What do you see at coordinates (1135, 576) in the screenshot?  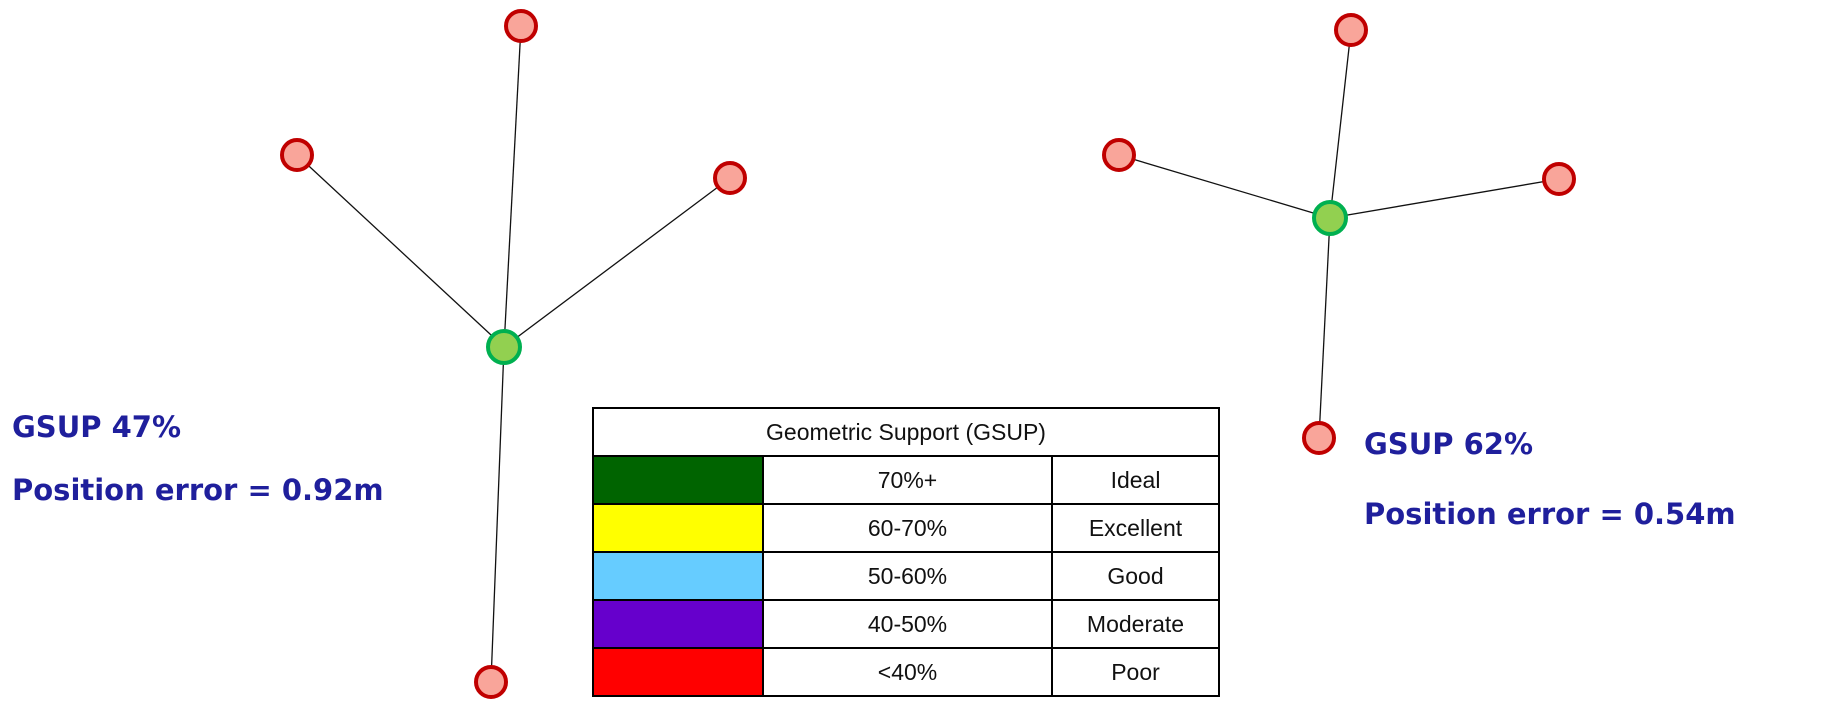 I see `rating-cell: Good` at bounding box center [1135, 576].